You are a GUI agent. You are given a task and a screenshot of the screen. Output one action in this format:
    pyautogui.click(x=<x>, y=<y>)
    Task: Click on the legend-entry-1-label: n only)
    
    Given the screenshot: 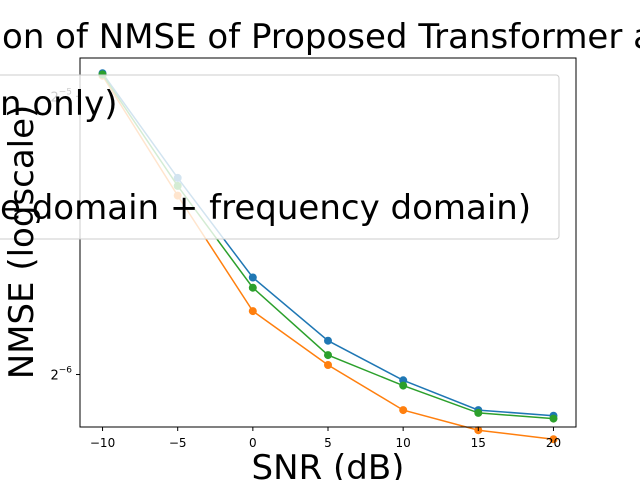 What is the action you would take?
    pyautogui.click(x=59, y=104)
    